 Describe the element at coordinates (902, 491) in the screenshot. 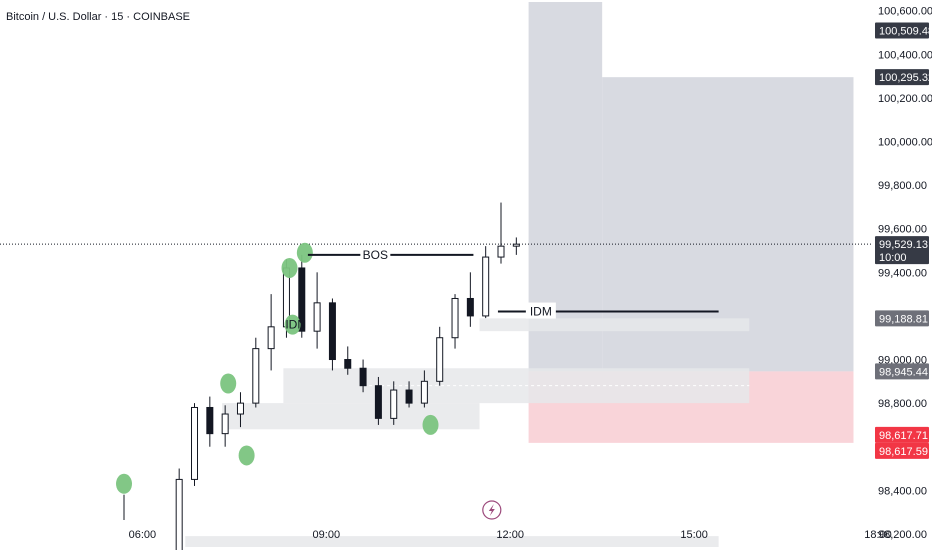

I see `y-tick-label: 98,400.00` at that location.